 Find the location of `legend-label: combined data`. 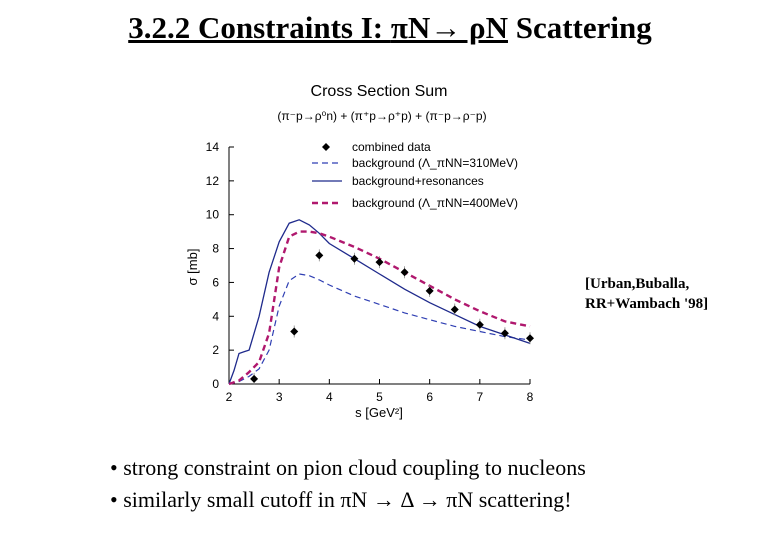

legend-label: combined data is located at coordinates (391, 147).